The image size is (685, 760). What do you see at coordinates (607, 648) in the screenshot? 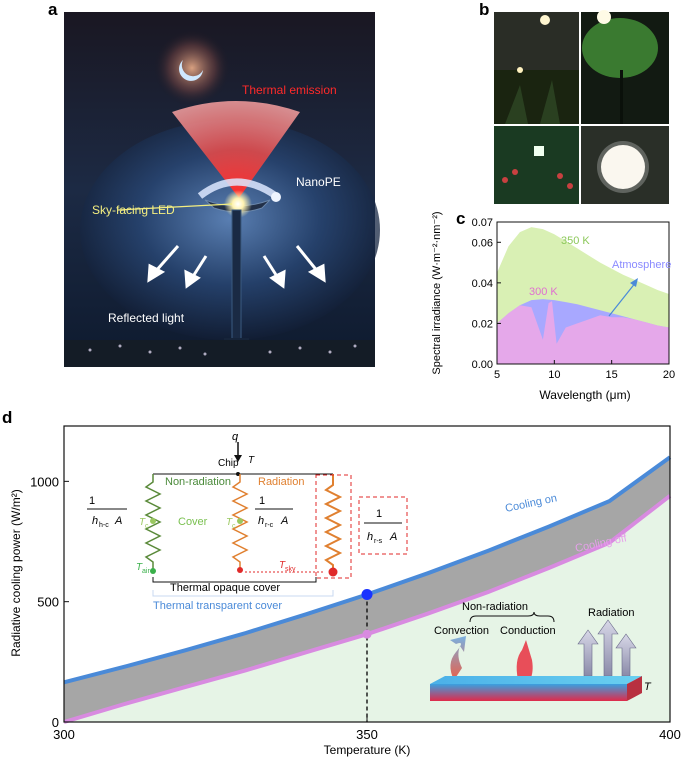
I see `radiation-arrows-icon` at bounding box center [607, 648].